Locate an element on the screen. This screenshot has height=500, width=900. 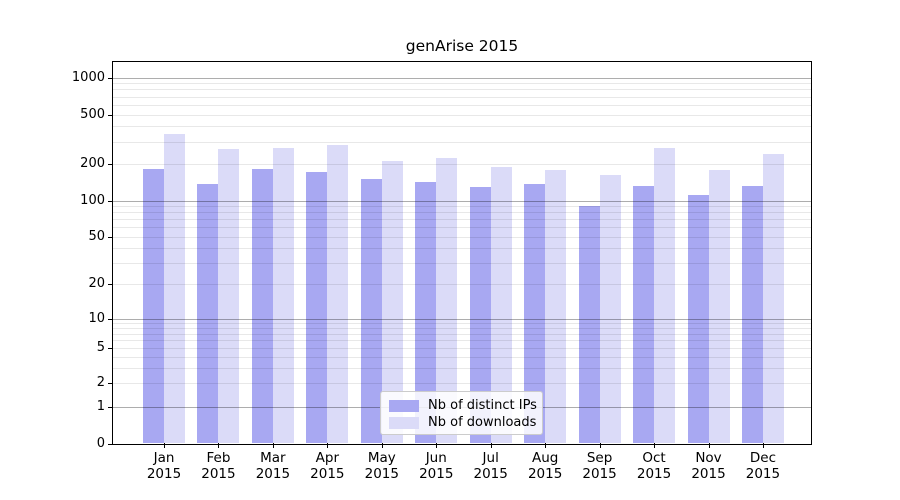
y-tick-label: 100 is located at coordinates (92, 200).